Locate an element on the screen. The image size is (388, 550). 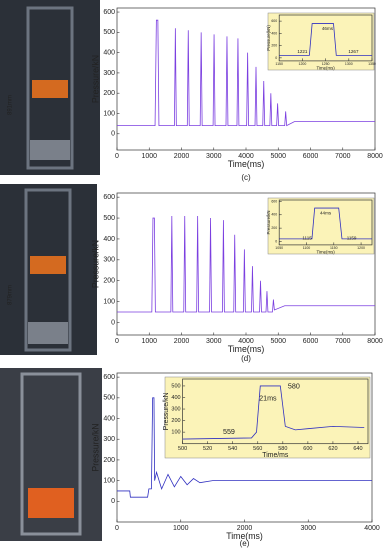
x-tick-label: 1350 is located at coordinates (372, 64).